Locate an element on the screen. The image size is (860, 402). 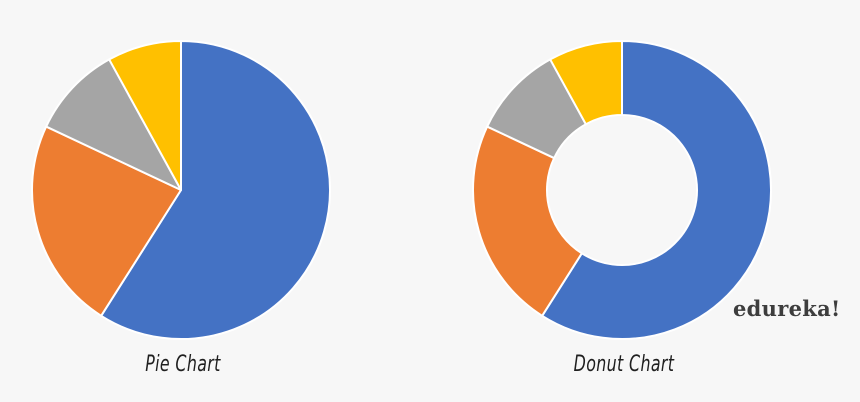
donut-chart-title: Donut Chart is located at coordinates (624, 364).